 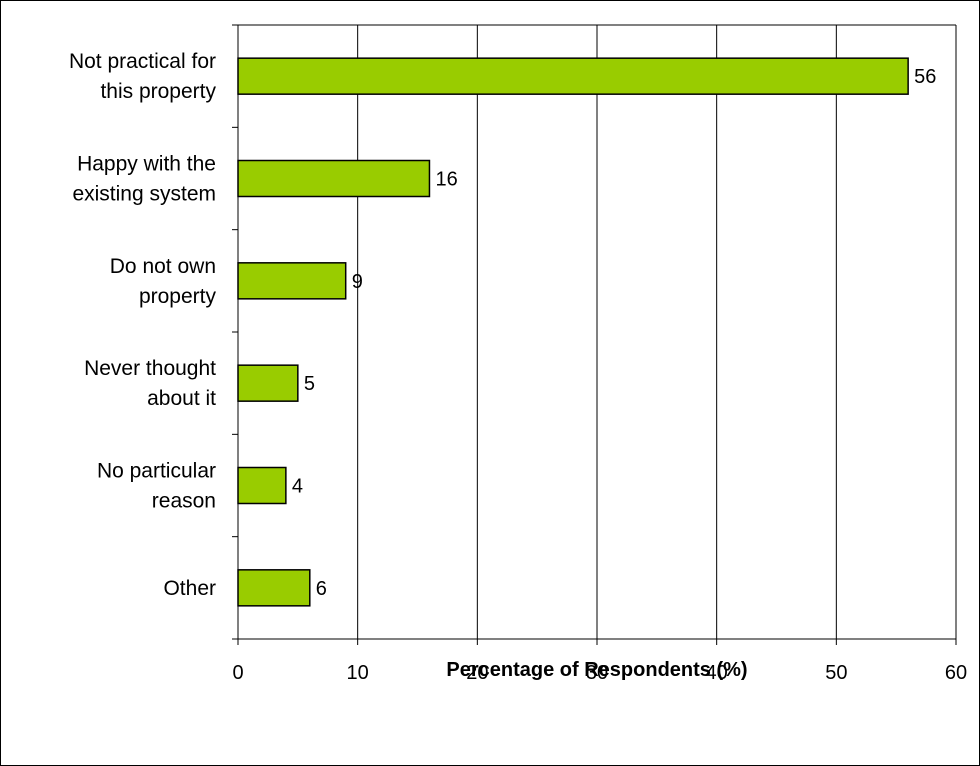 I want to click on category-label: Other, so click(x=189, y=588).